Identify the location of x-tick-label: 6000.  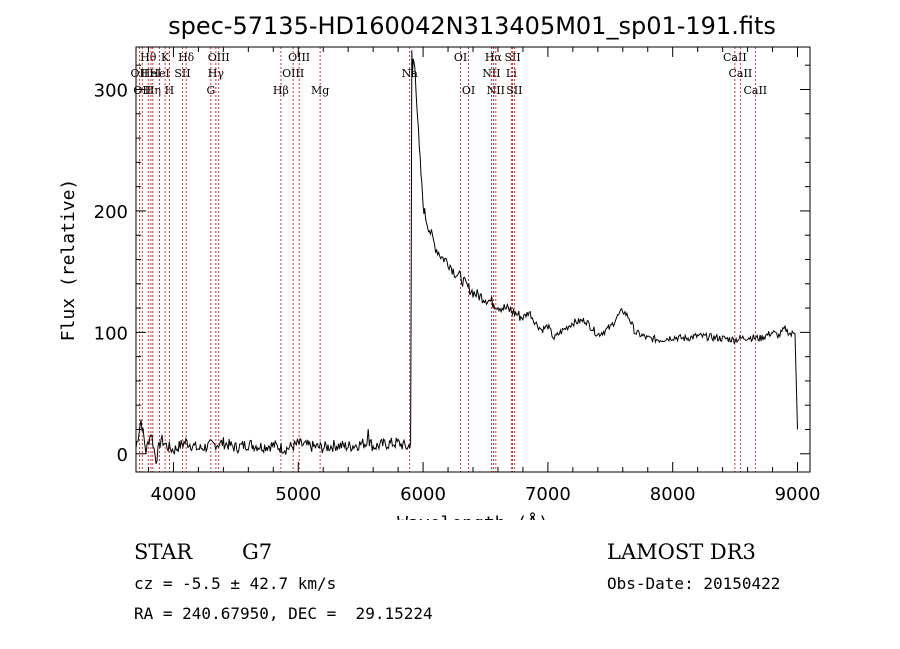
(423, 494).